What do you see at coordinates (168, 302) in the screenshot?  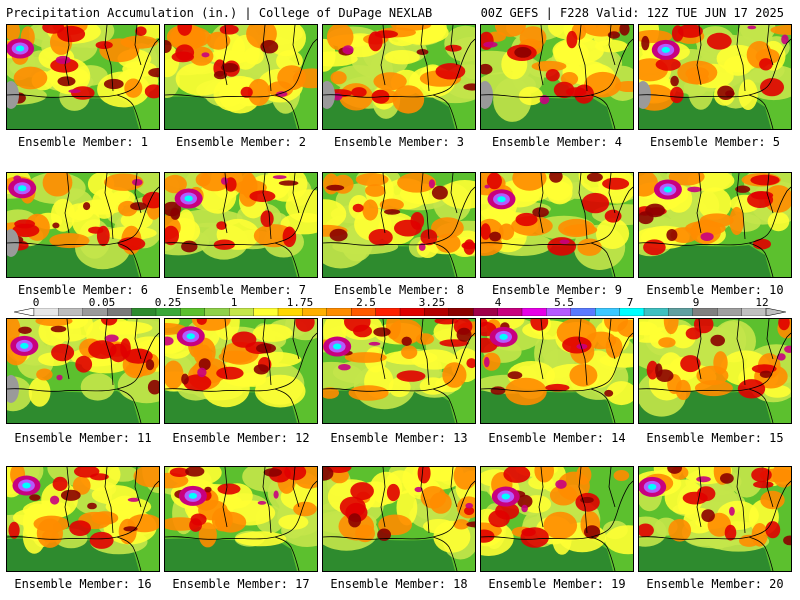 I see `legend-tick-label: 0.25` at bounding box center [168, 302].